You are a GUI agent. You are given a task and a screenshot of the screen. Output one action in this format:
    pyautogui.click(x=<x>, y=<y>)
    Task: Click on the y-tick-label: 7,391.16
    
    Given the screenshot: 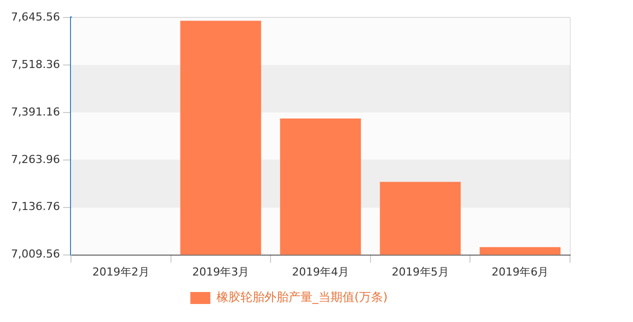 What is the action you would take?
    pyautogui.click(x=35, y=111)
    